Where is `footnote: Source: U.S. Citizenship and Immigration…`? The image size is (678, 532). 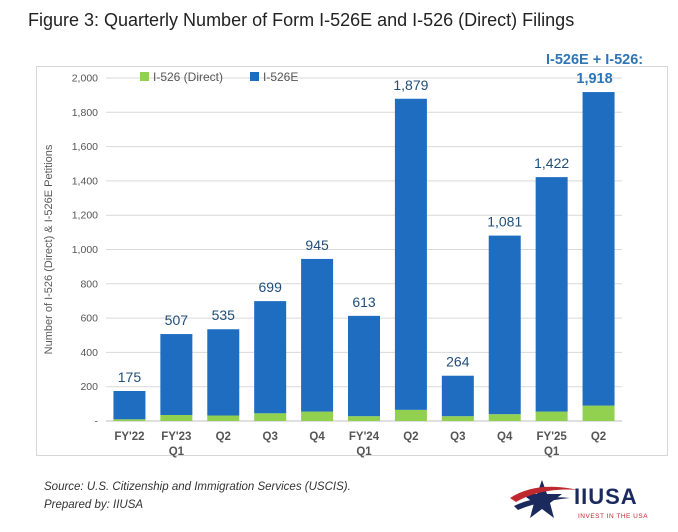 footnote: Source: U.S. Citizenship and Immigration… is located at coordinates (197, 496).